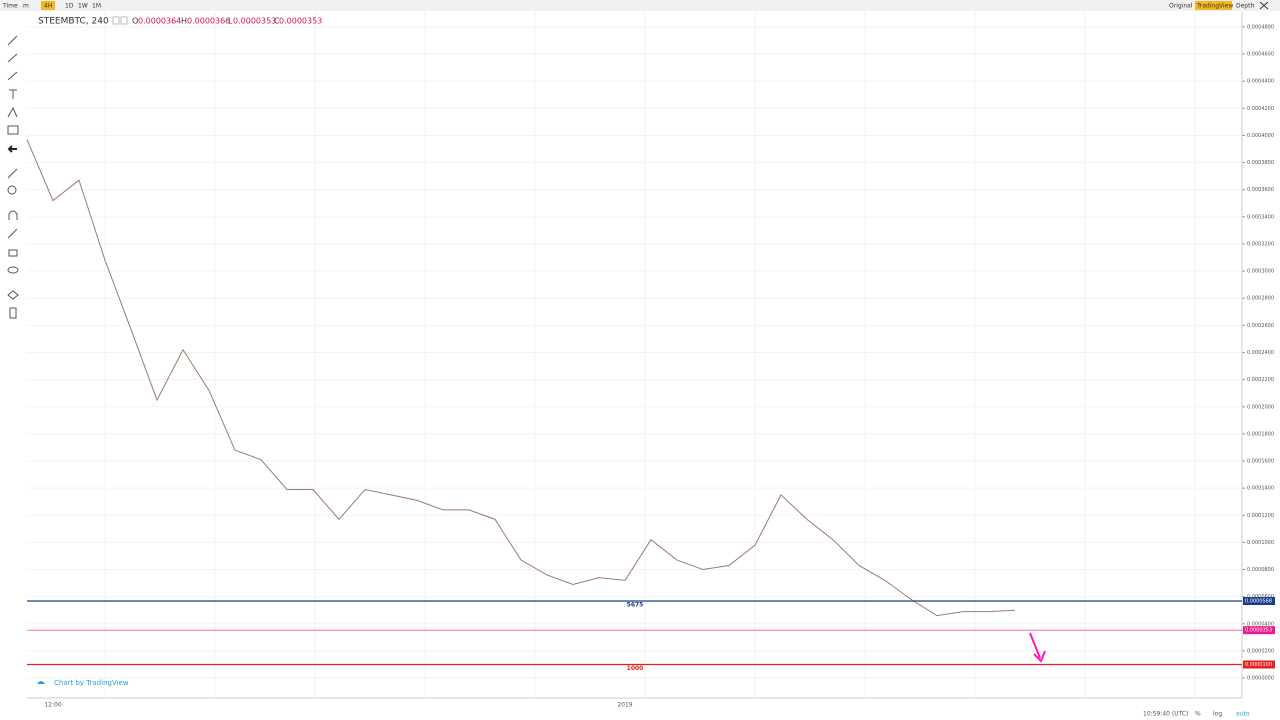  I want to click on toolbar-item: Depth, so click(1245, 6).